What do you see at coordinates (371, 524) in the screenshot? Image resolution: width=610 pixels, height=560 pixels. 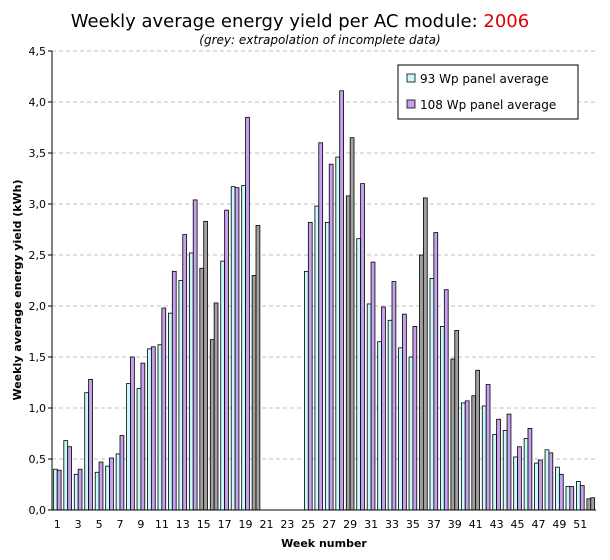 I see `x-tick-label: 31` at bounding box center [371, 524].